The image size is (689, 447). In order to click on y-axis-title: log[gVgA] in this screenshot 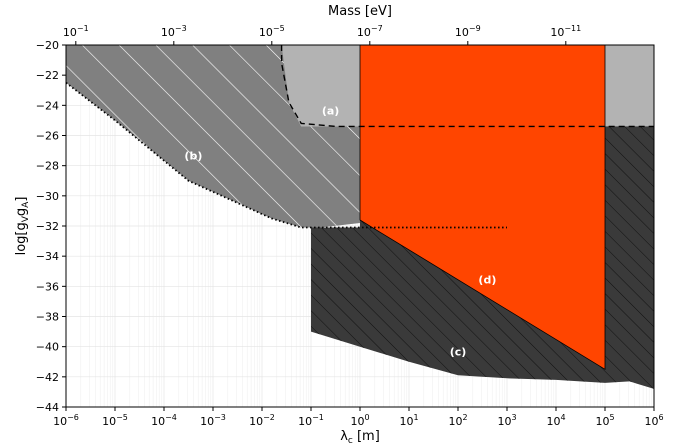, I will do `click(22, 226)`.